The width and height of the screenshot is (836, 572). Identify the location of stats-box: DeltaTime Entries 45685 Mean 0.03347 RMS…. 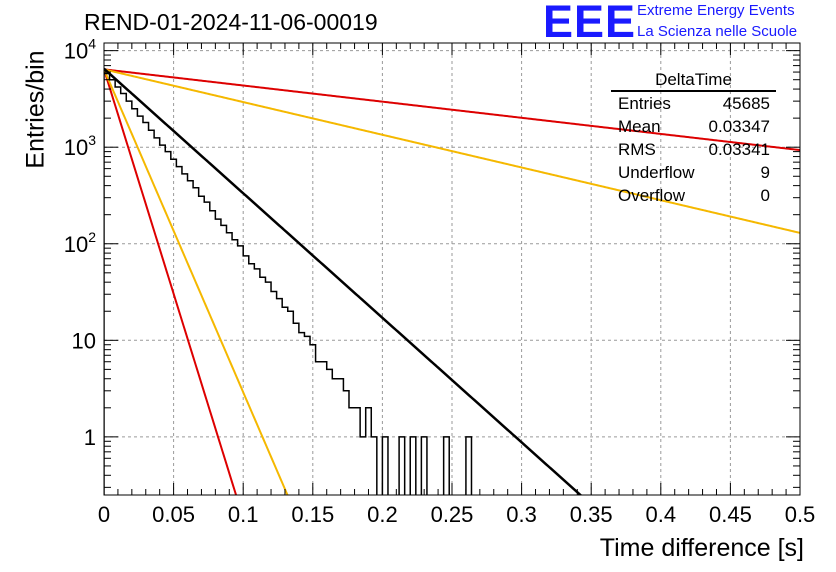
(693, 138).